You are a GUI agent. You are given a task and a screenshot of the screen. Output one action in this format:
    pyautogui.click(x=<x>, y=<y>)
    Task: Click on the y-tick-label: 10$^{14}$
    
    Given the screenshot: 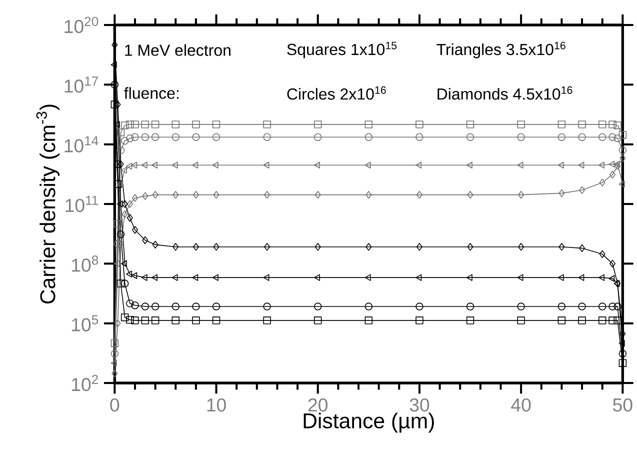 What is the action you would take?
    pyautogui.click(x=81, y=144)
    